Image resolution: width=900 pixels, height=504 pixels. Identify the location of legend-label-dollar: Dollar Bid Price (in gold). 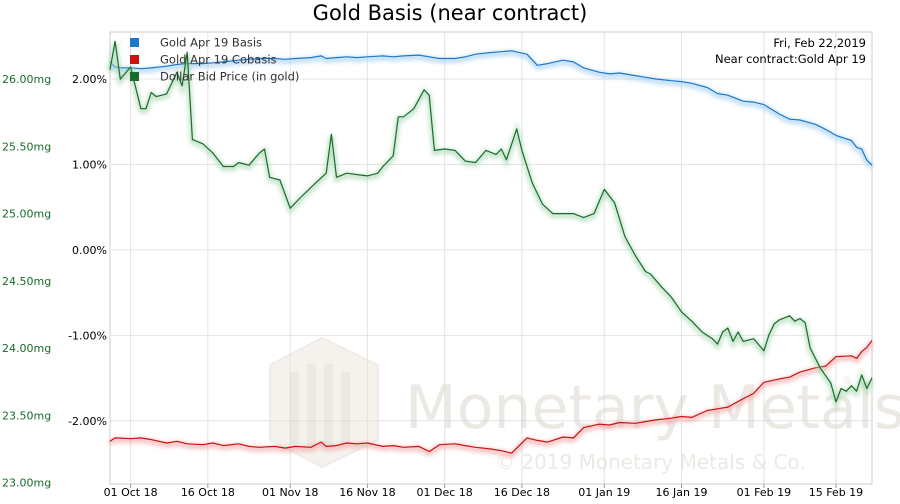
(229, 77).